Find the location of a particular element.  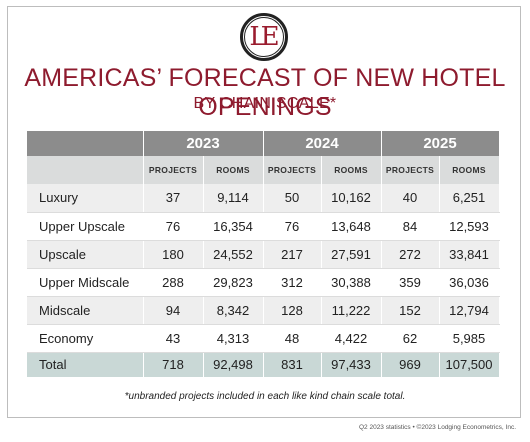

cell-value: 48 is located at coordinates (292, 338).